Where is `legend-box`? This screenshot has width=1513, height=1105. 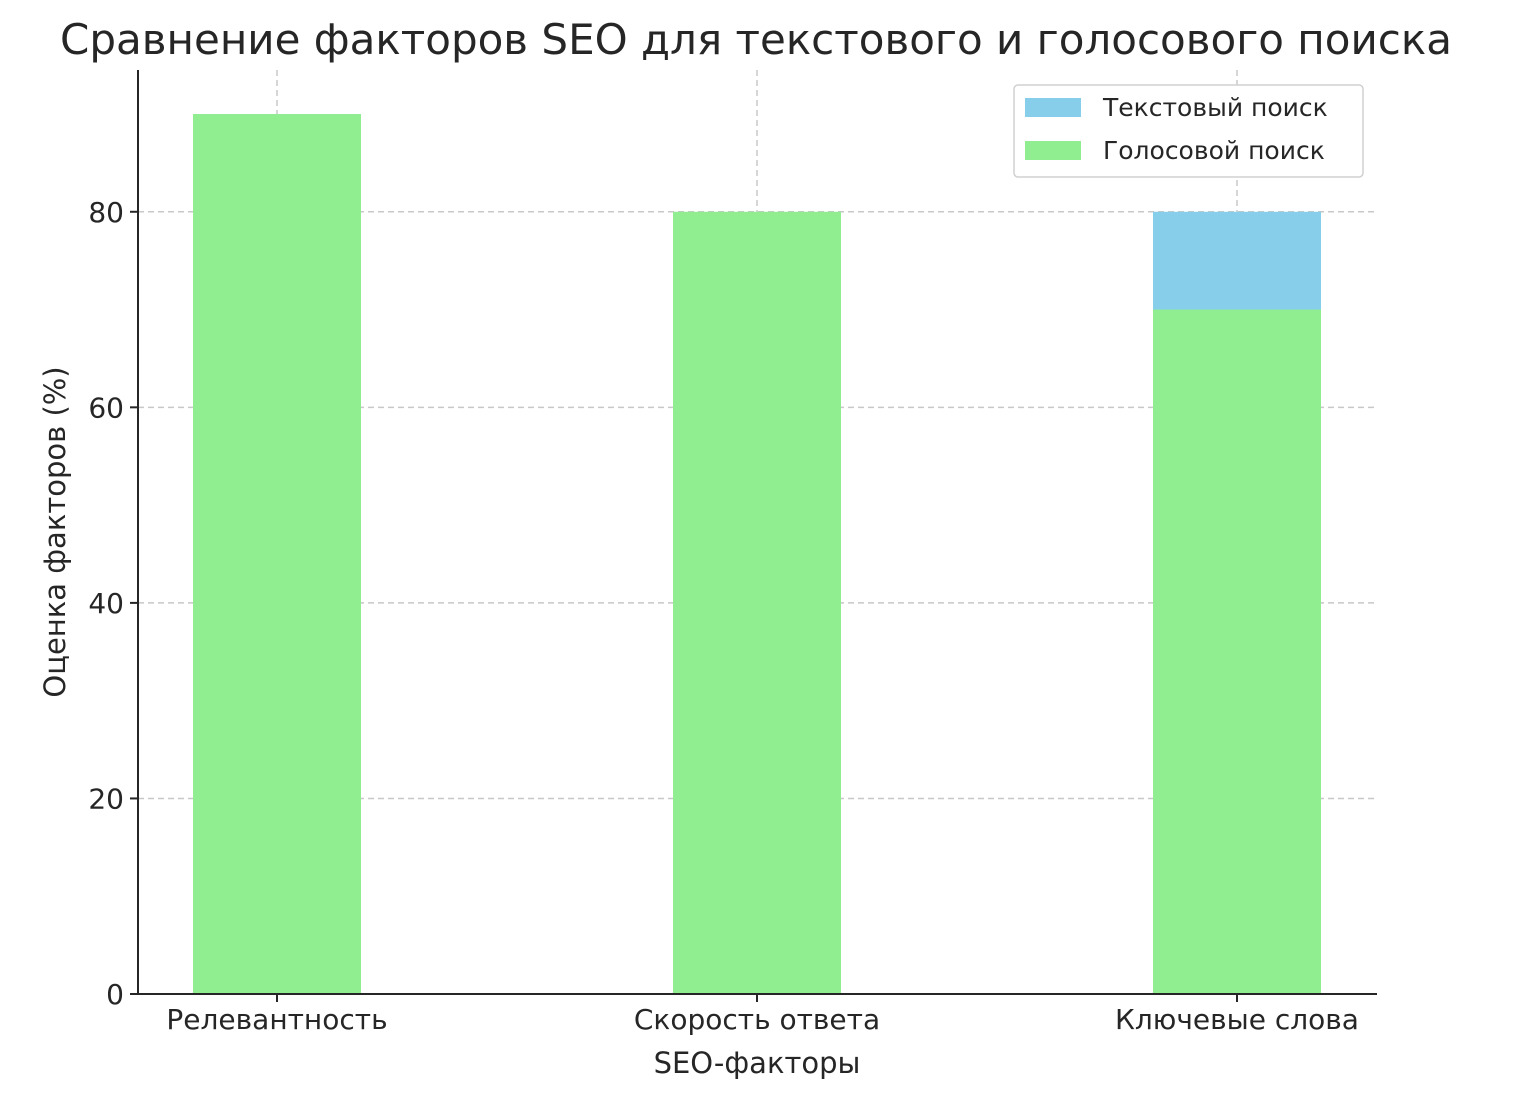
legend-box is located at coordinates (1188, 131).